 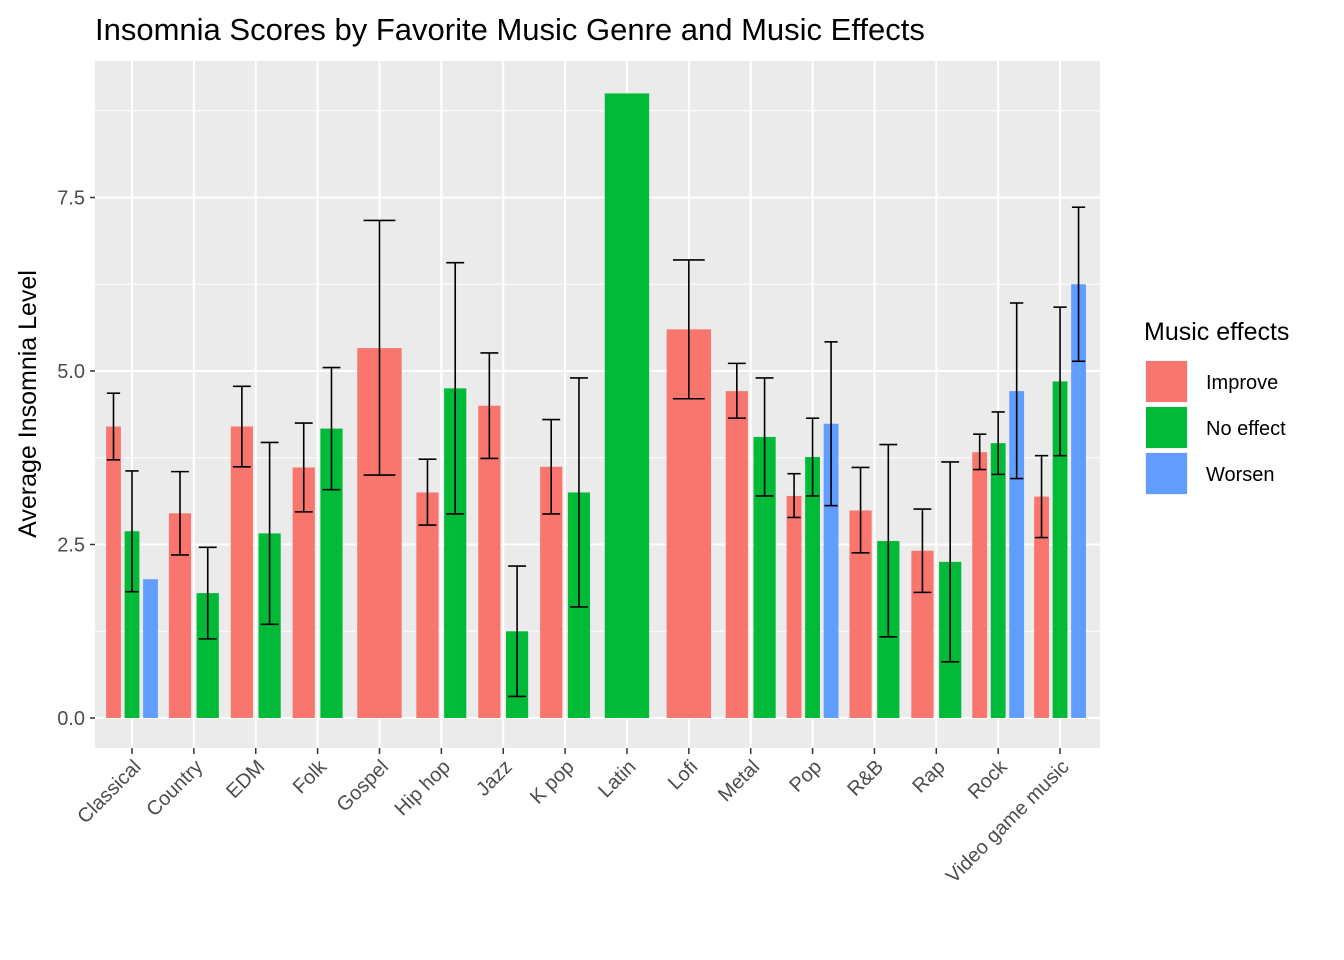 I want to click on x-tick-label: K pop, so click(x=552, y=782).